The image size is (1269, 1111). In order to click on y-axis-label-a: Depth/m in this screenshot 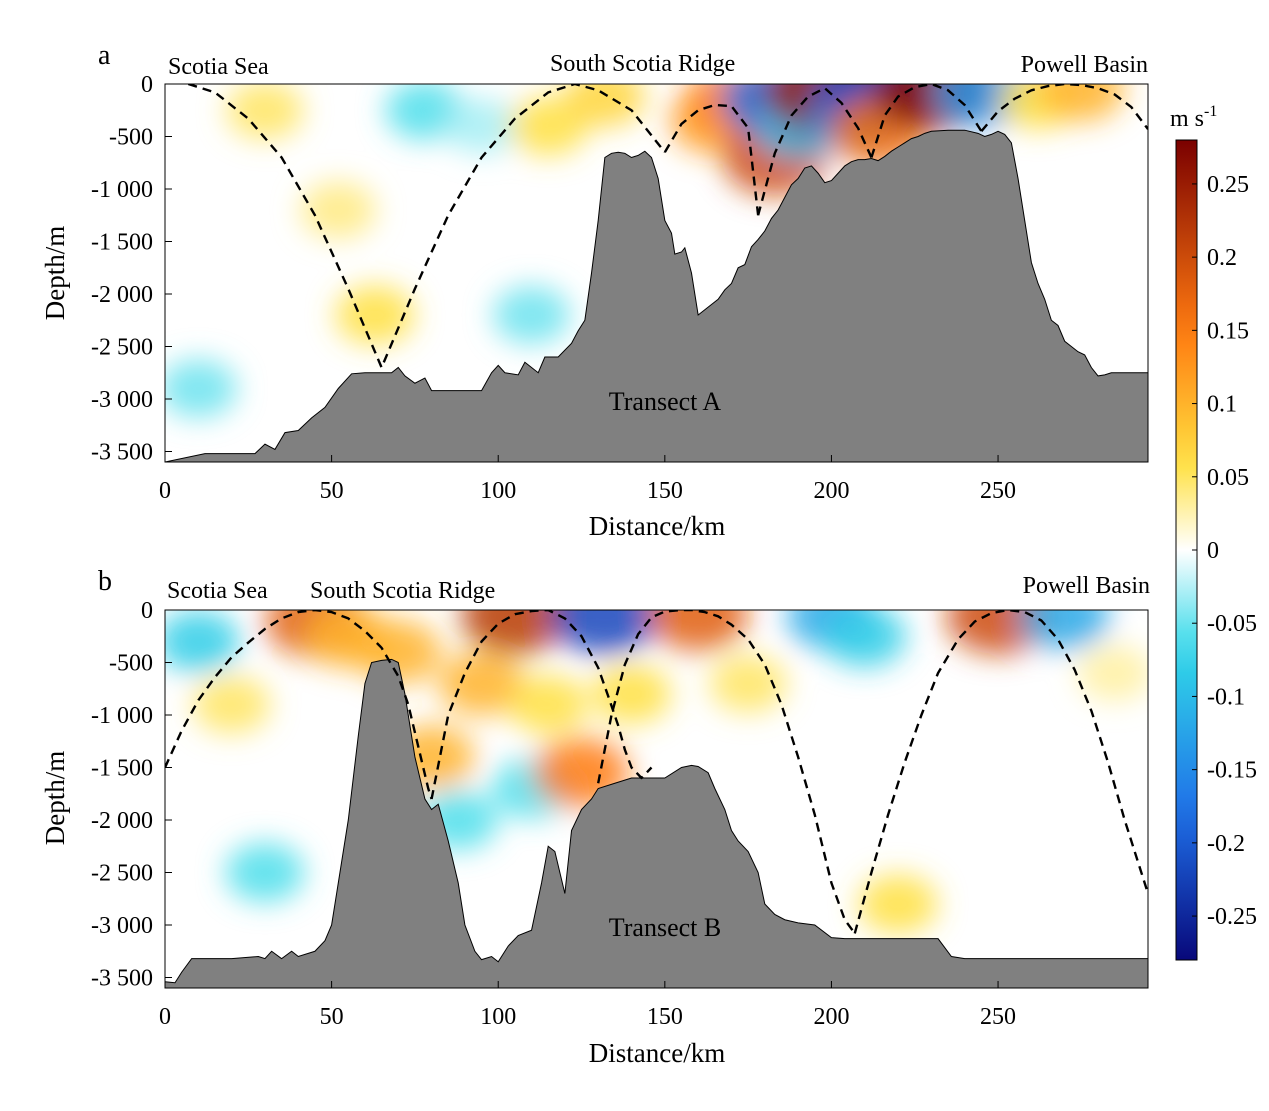, I will do `click(55, 273)`.